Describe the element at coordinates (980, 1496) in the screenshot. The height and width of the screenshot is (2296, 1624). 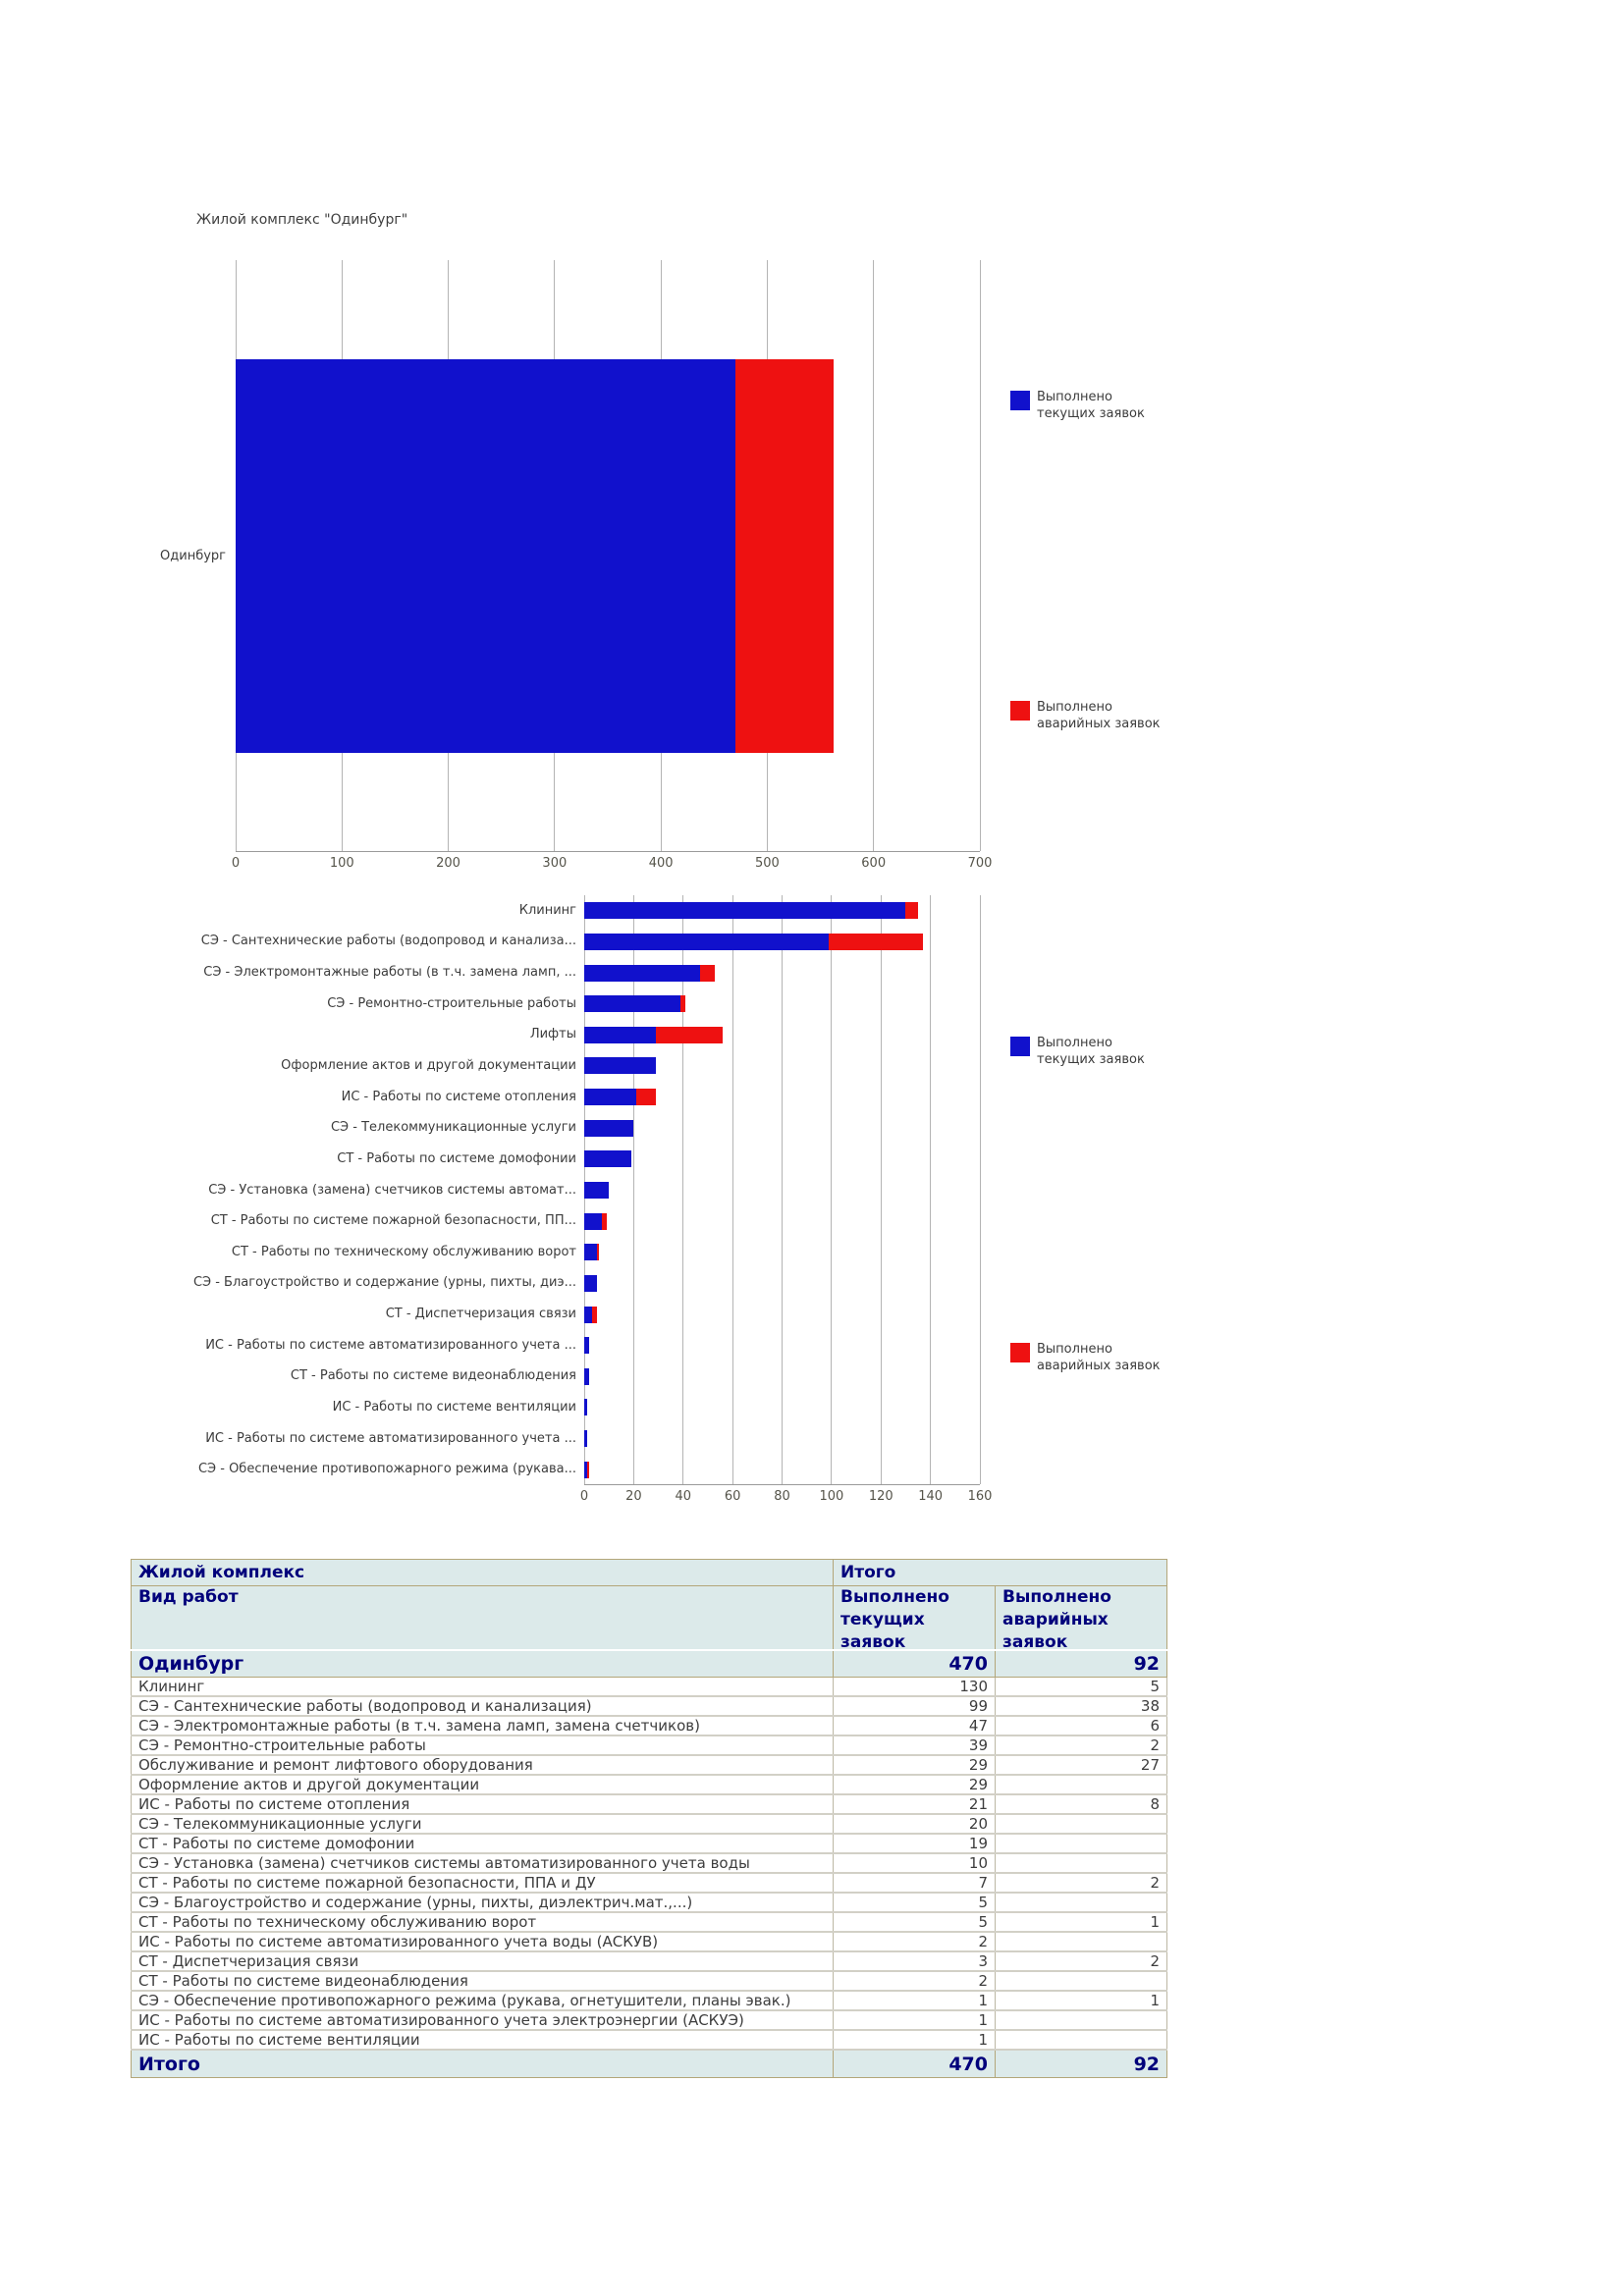
I see `axis-tick-label: 160` at that location.